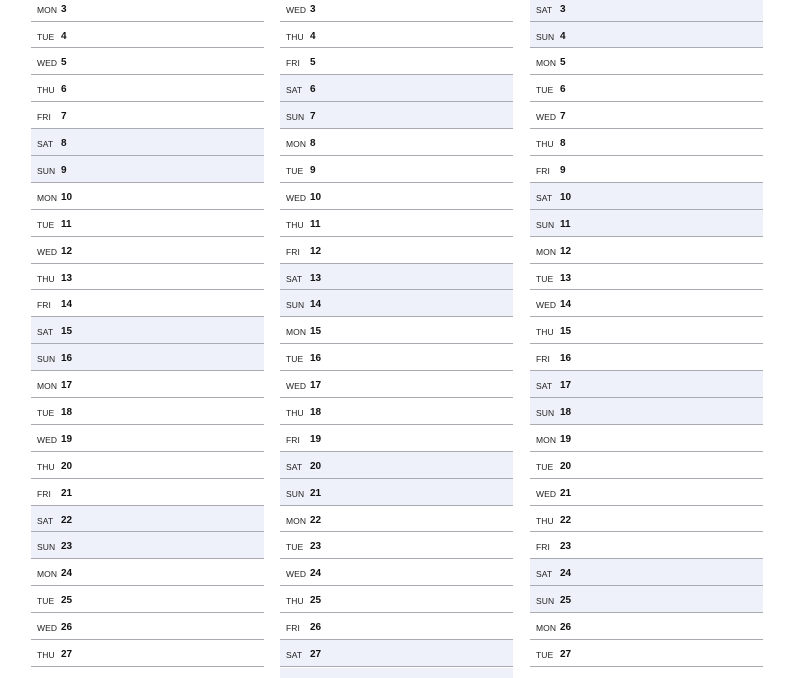 This screenshot has height=678, width=800. I want to click on day-number: 22, so click(316, 520).